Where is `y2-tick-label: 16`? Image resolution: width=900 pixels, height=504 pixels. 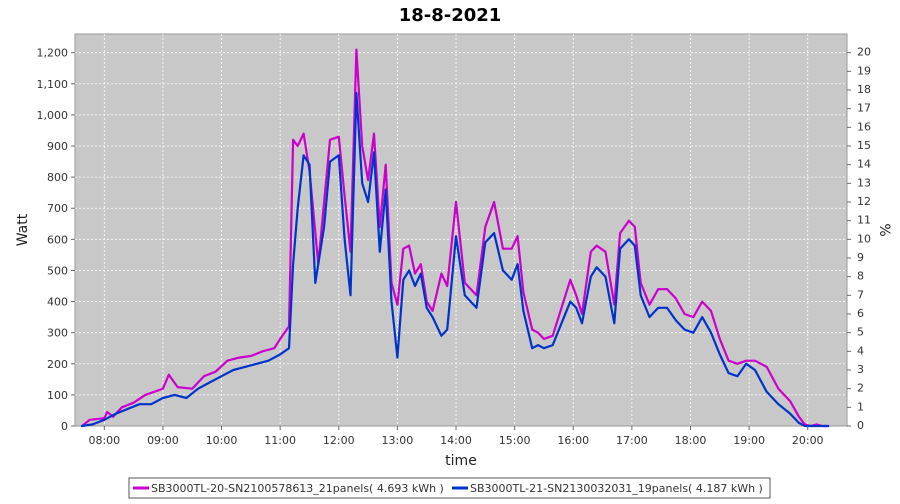
y2-tick-label: 16 is located at coordinates (864, 126).